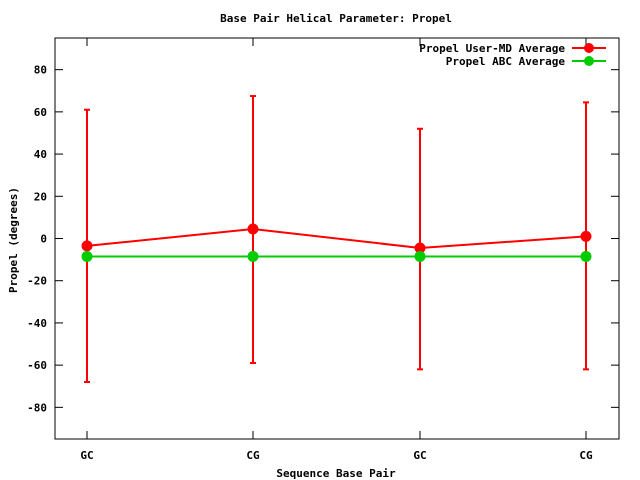  What do you see at coordinates (506, 61) in the screenshot?
I see `legend-label: Propel ABC Average` at bounding box center [506, 61].